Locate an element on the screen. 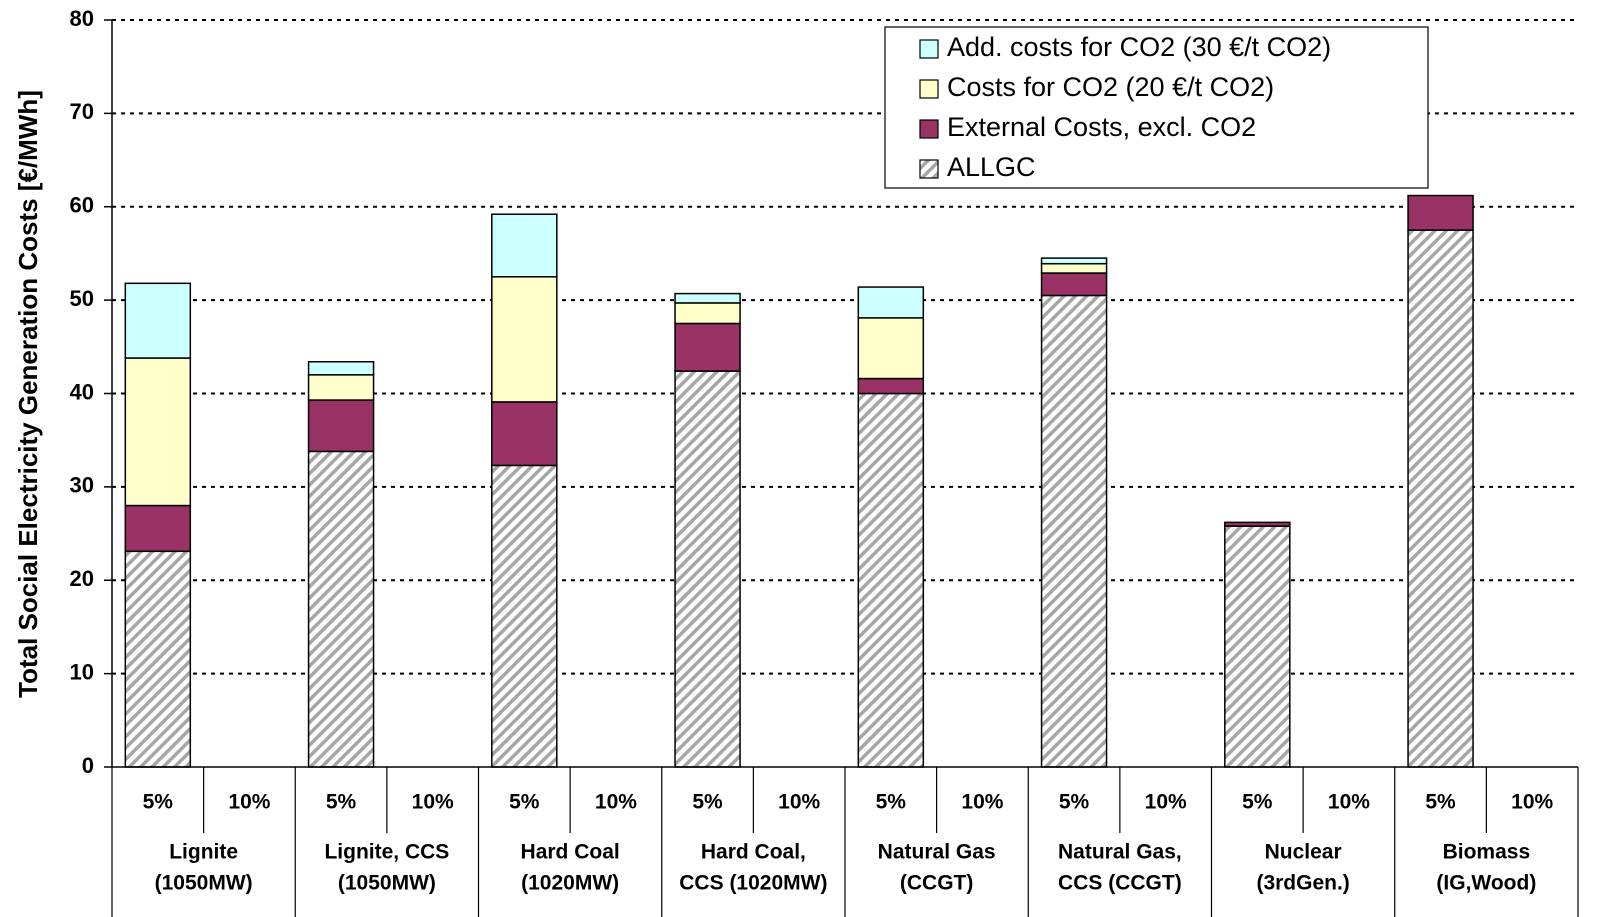 This screenshot has width=1609, height=917. group-label: Natural Gas is located at coordinates (937, 852).